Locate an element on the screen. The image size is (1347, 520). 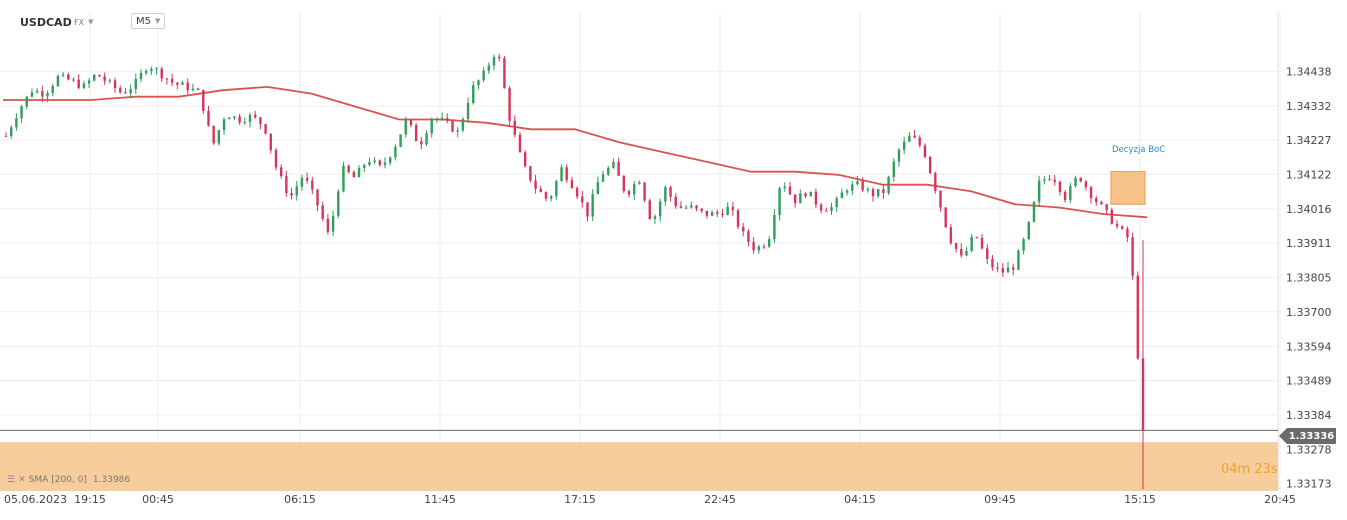
indicator-params: [200, 0] is located at coordinates (69, 480).